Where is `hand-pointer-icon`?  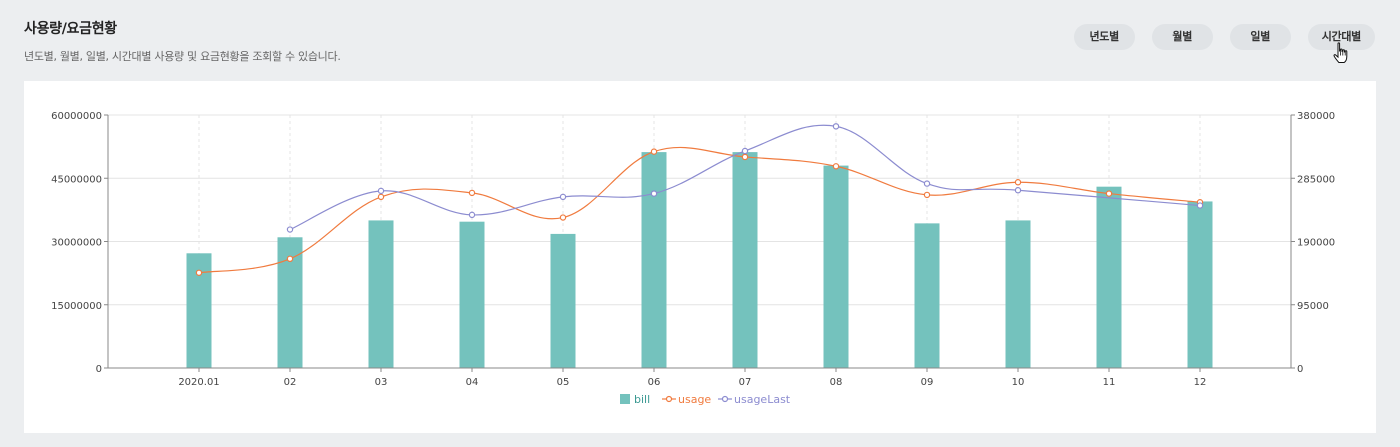
hand-pointer-icon is located at coordinates (1340, 52).